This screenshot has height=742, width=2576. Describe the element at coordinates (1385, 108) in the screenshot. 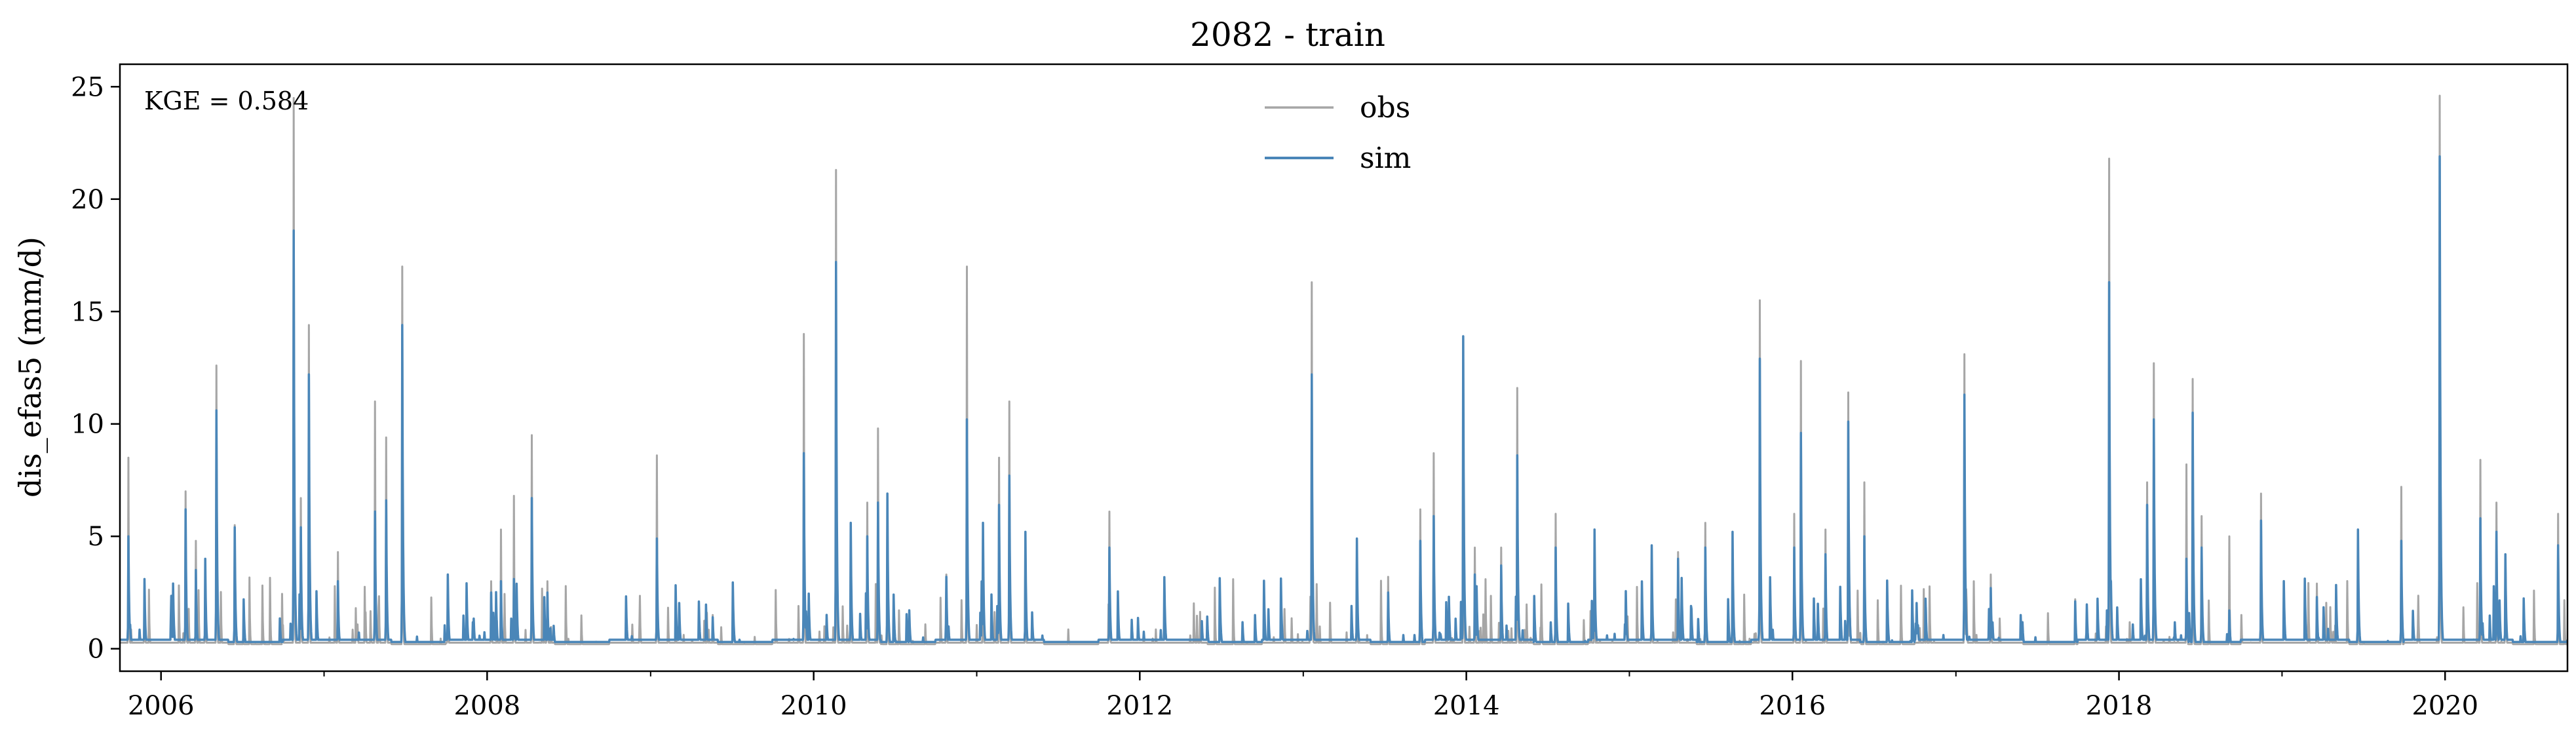

I see `legend-label-obs: obs` at that location.